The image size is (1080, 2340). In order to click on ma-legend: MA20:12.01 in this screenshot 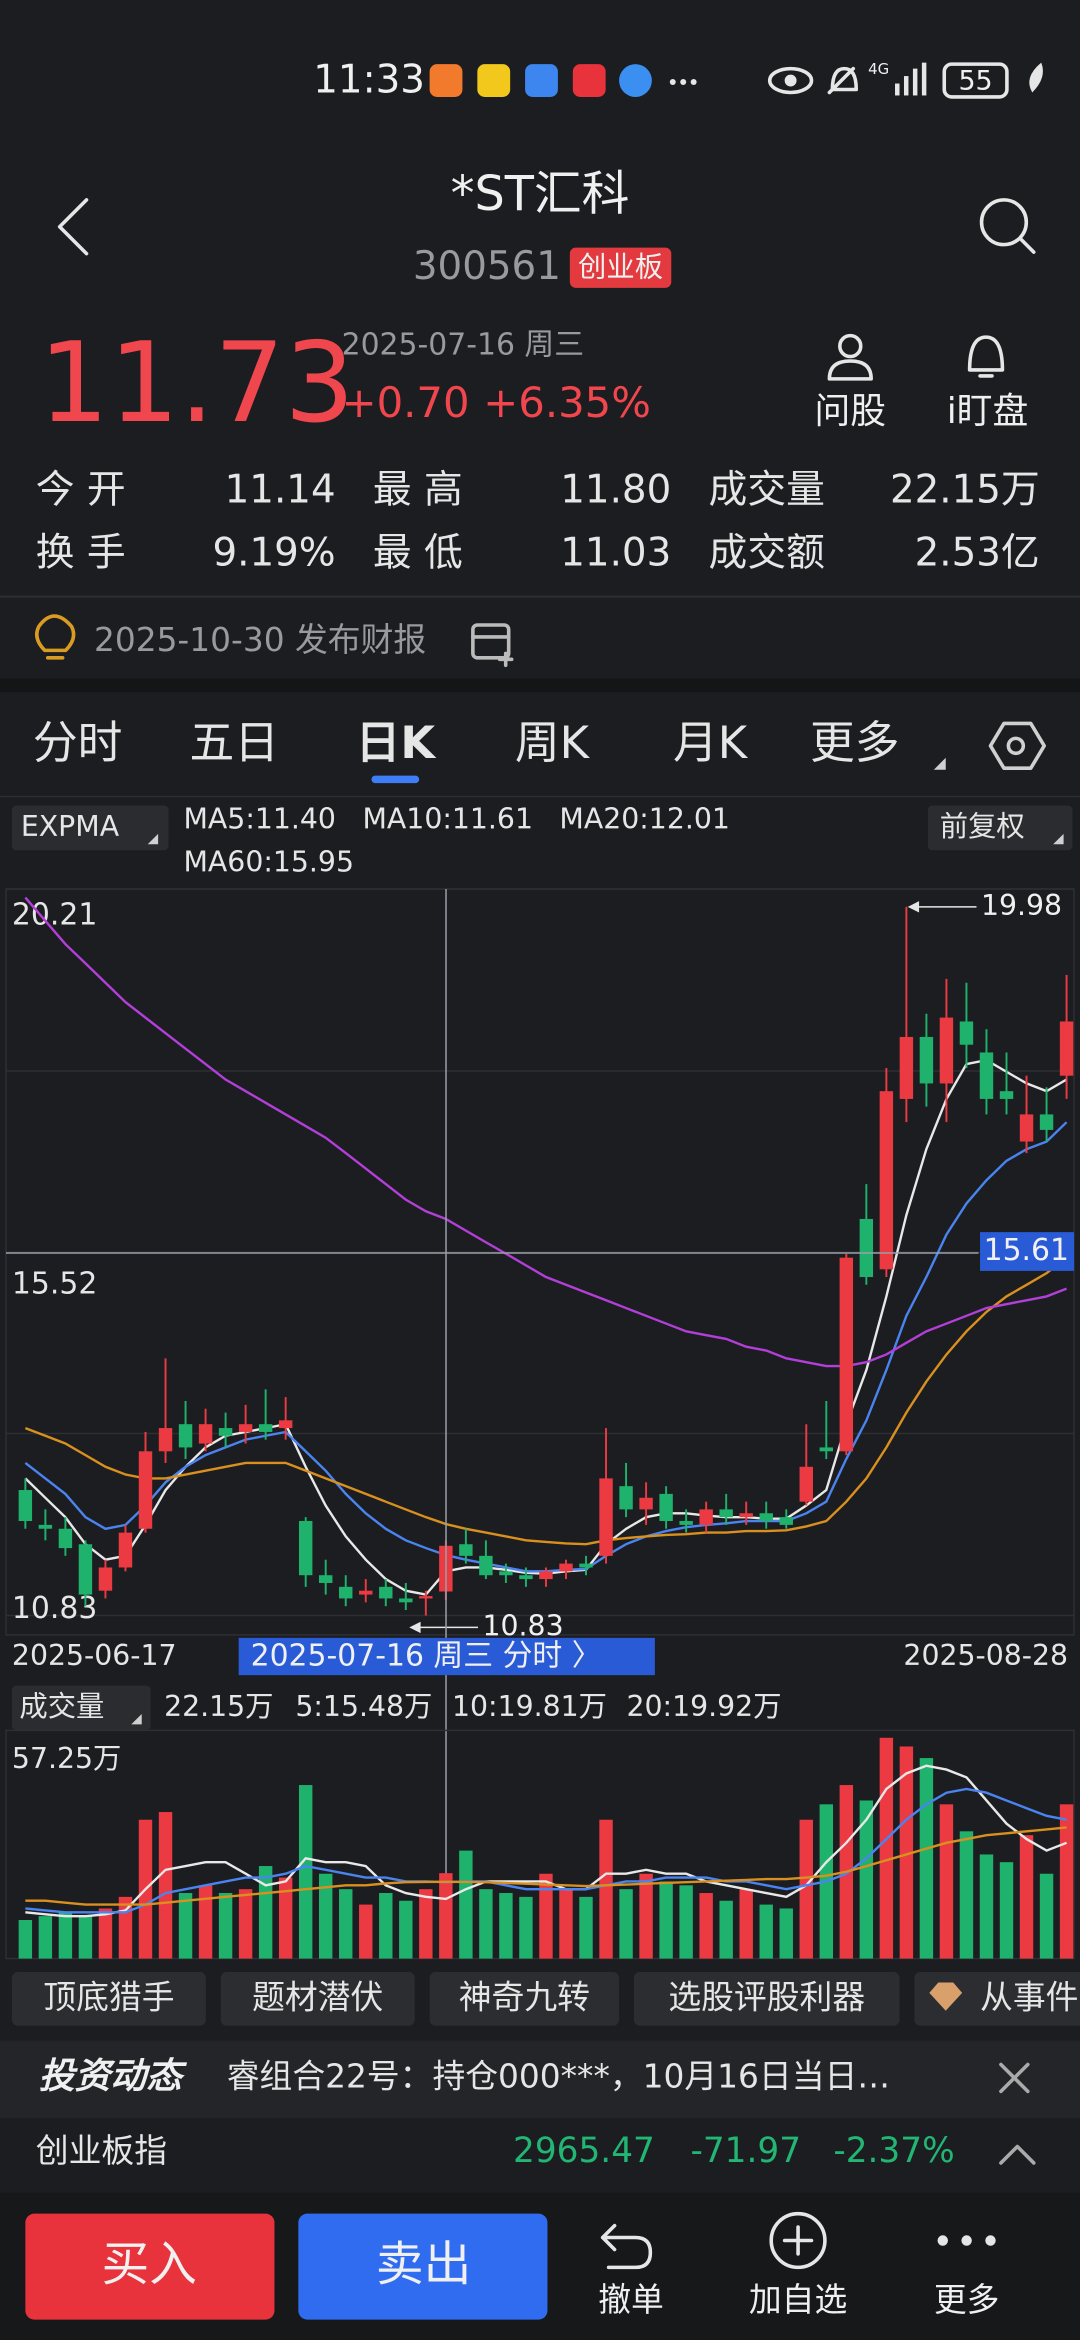, I will do `click(644, 818)`.